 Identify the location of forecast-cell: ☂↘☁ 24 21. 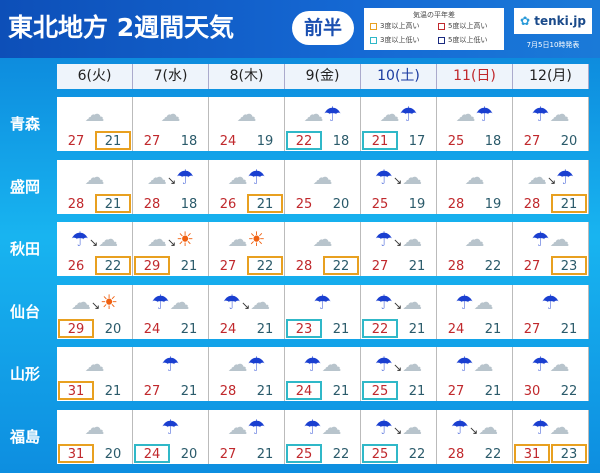
(247, 312).